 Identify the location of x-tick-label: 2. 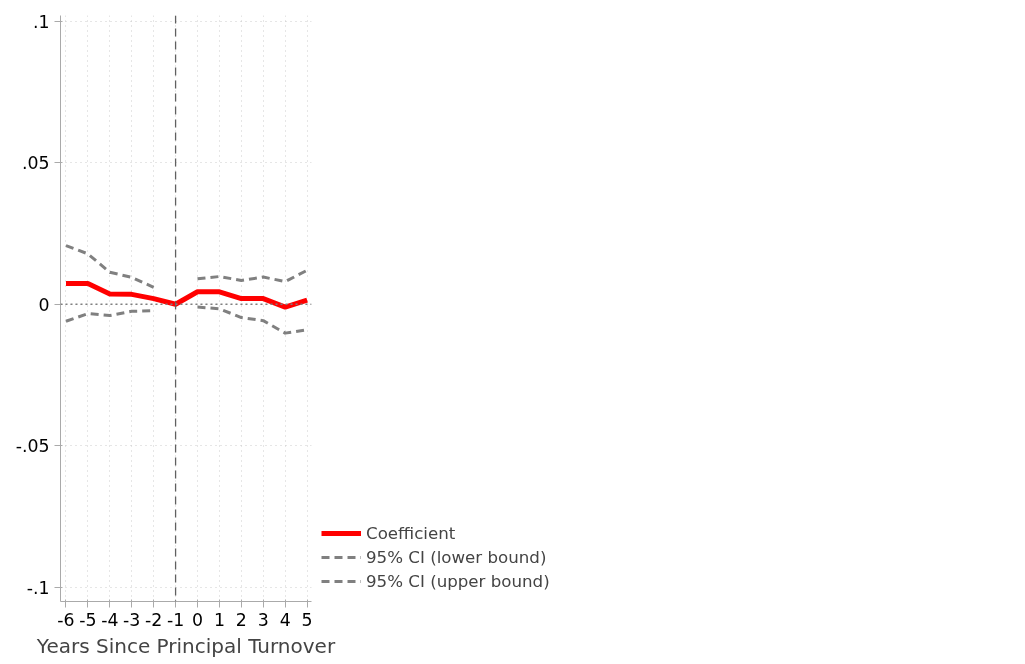
(241, 619).